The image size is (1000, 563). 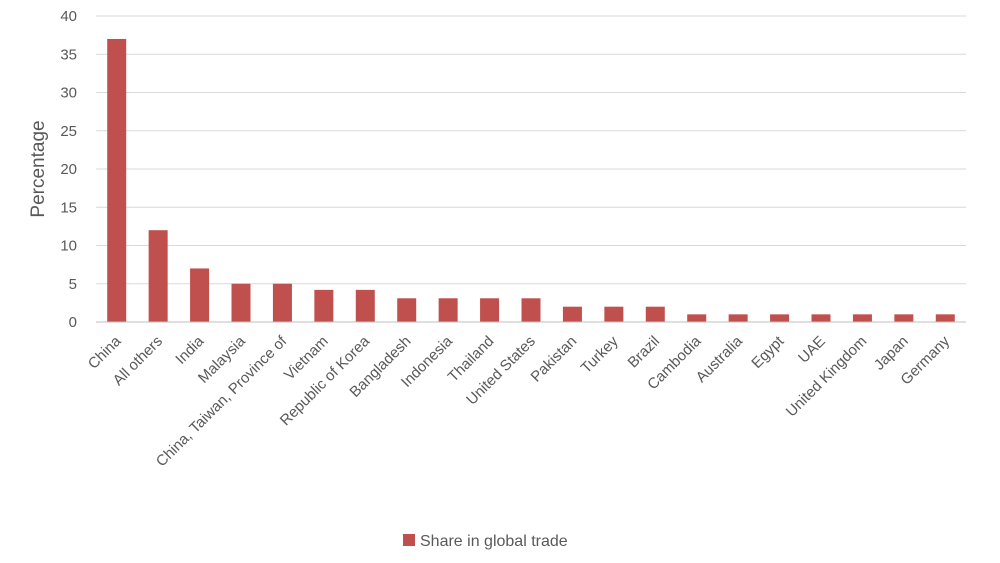 I want to click on y-tick-label: 15, so click(x=68, y=207).